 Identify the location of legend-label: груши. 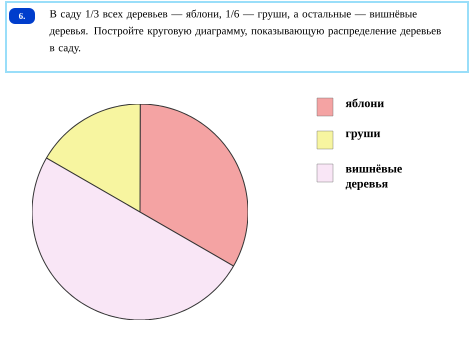
(363, 136).